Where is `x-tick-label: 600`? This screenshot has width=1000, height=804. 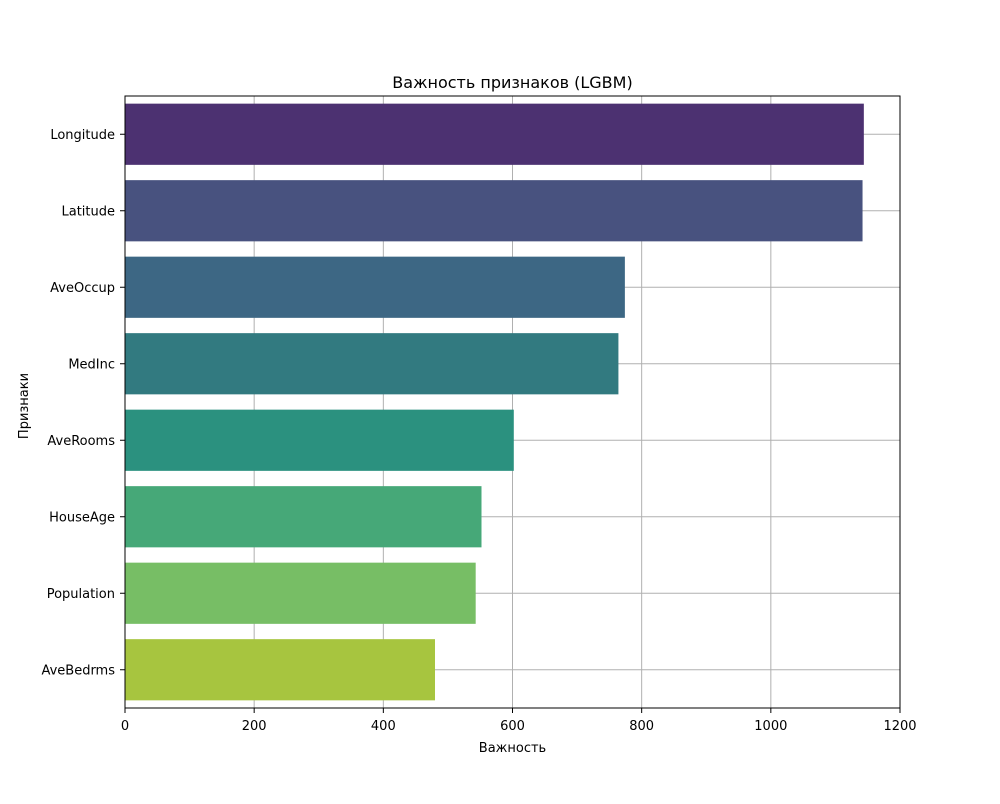 x-tick-label: 600 is located at coordinates (512, 726).